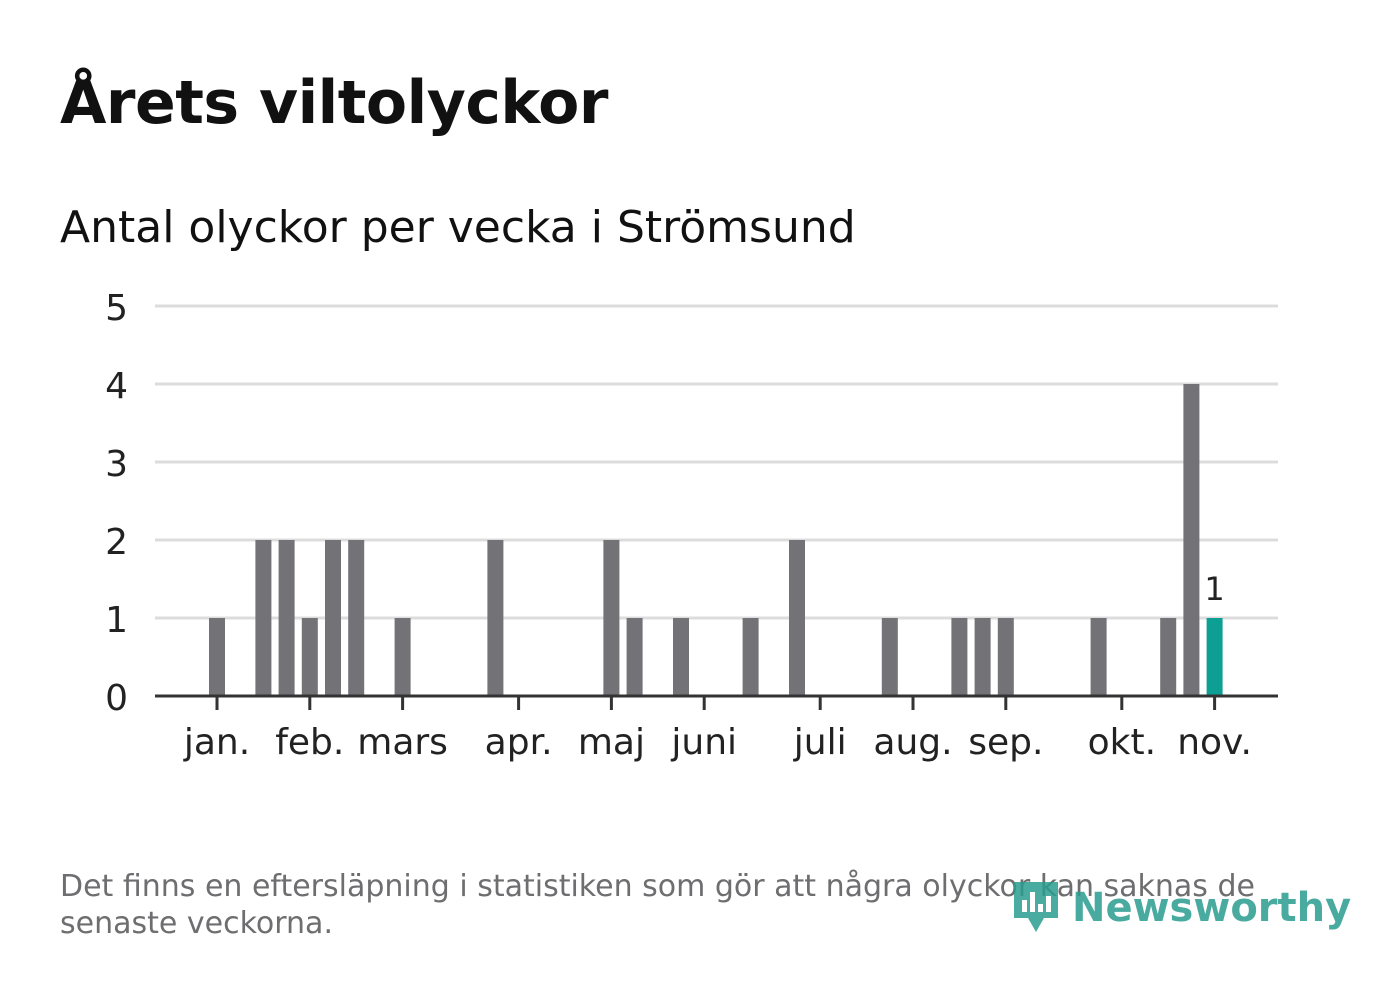  Describe the element at coordinates (820, 742) in the screenshot. I see `x-tick-label: juli` at that location.